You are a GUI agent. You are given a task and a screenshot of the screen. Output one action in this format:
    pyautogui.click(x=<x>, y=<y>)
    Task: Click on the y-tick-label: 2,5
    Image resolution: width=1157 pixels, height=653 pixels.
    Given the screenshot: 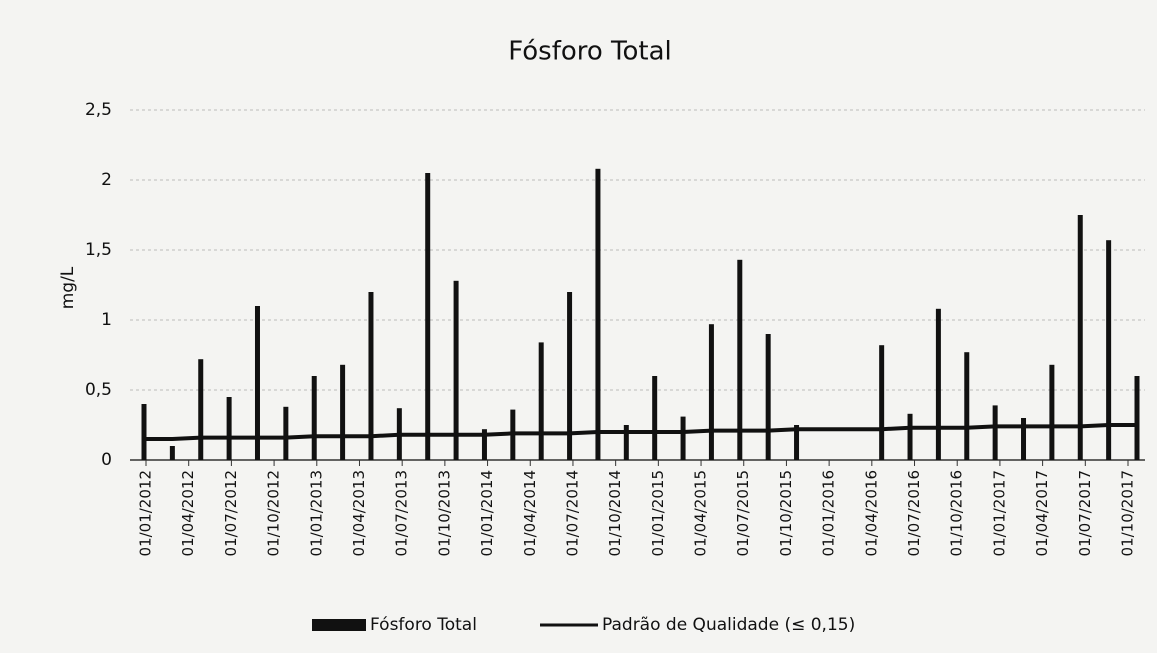 What is the action you would take?
    pyautogui.click(x=98, y=110)
    